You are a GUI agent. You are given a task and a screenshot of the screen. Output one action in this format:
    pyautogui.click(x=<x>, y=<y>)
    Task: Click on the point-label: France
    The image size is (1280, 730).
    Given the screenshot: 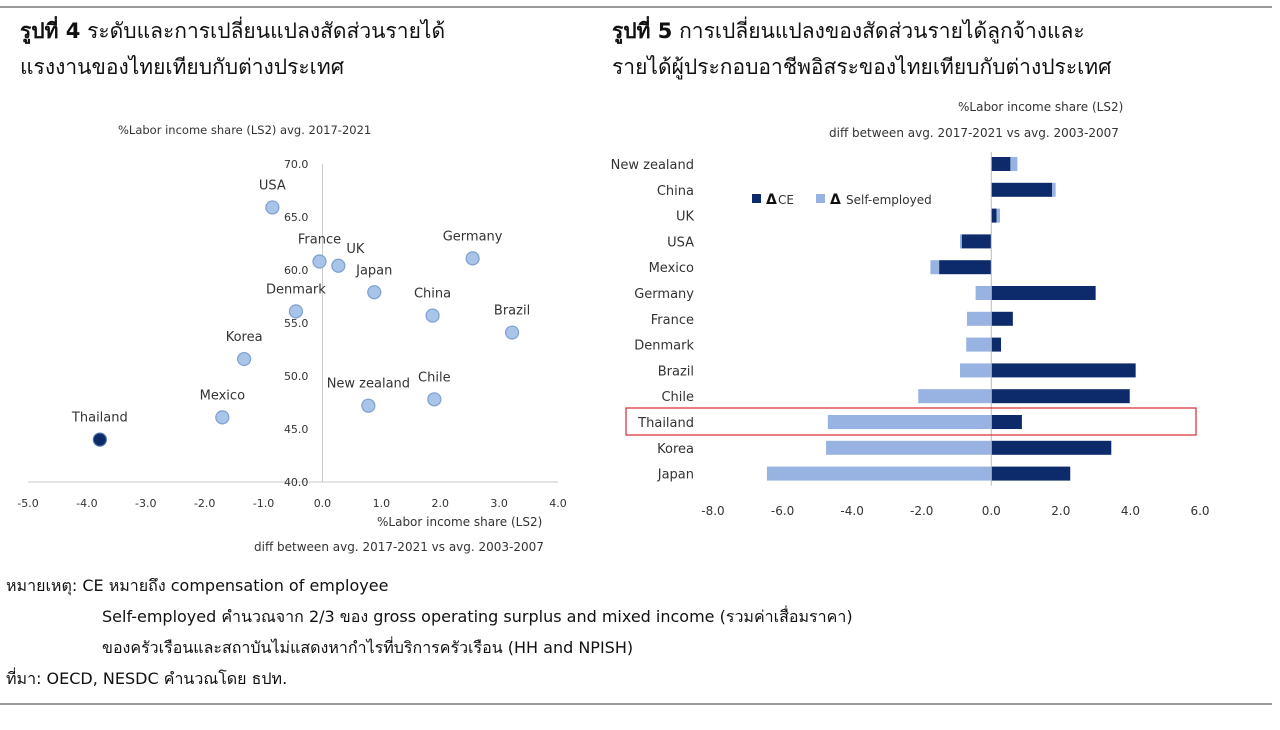 What is the action you would take?
    pyautogui.click(x=319, y=240)
    